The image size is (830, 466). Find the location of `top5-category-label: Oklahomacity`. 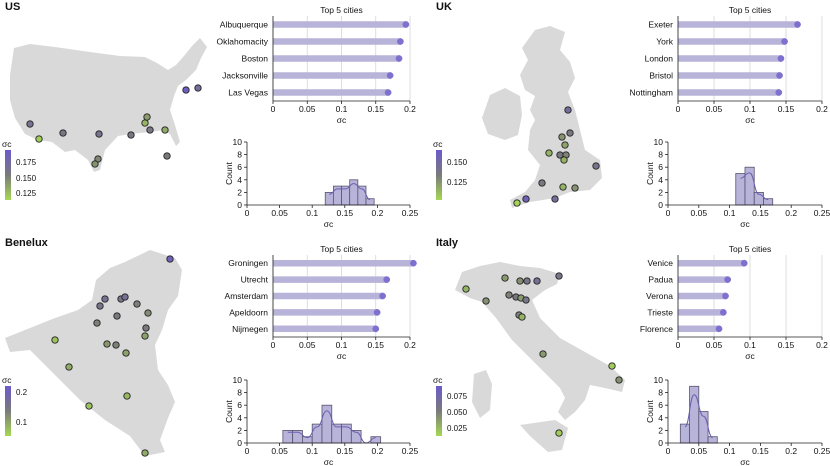

top5-category-label: Oklahomacity is located at coordinates (243, 42).